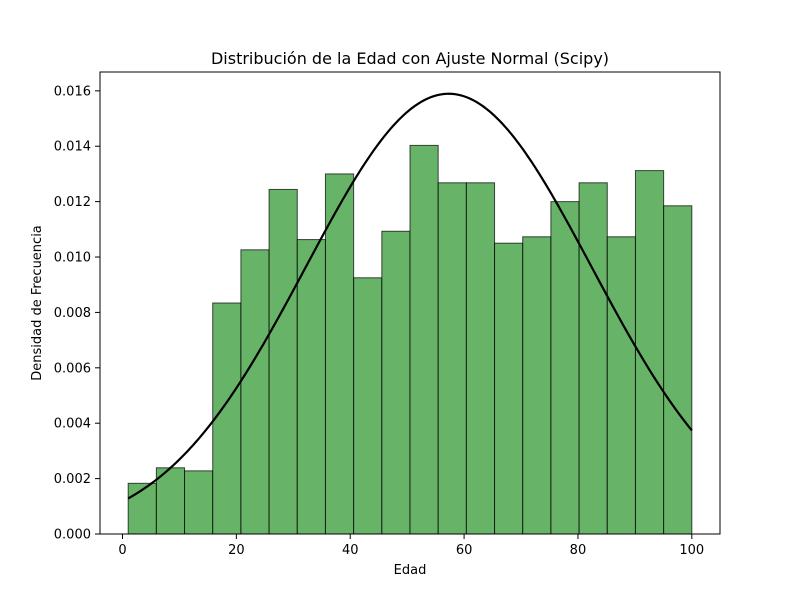  Describe the element at coordinates (72, 258) in the screenshot. I see `y-tick-label: 0.010` at that location.